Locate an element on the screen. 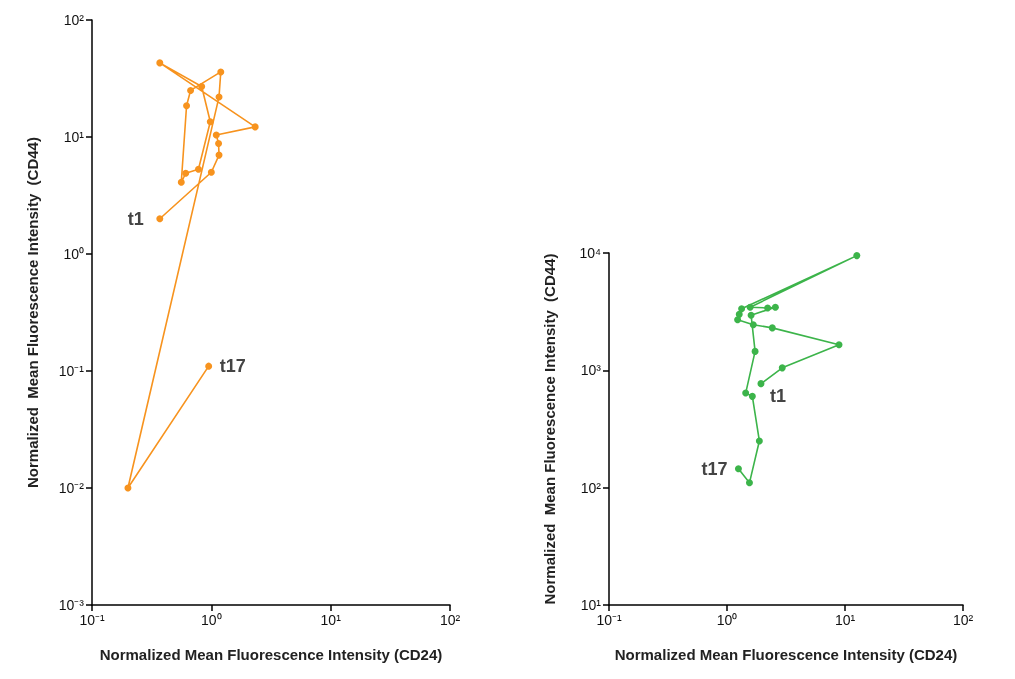 The width and height of the screenshot is (1015, 679). y-tick-label: 10⁻³ is located at coordinates (71, 605).